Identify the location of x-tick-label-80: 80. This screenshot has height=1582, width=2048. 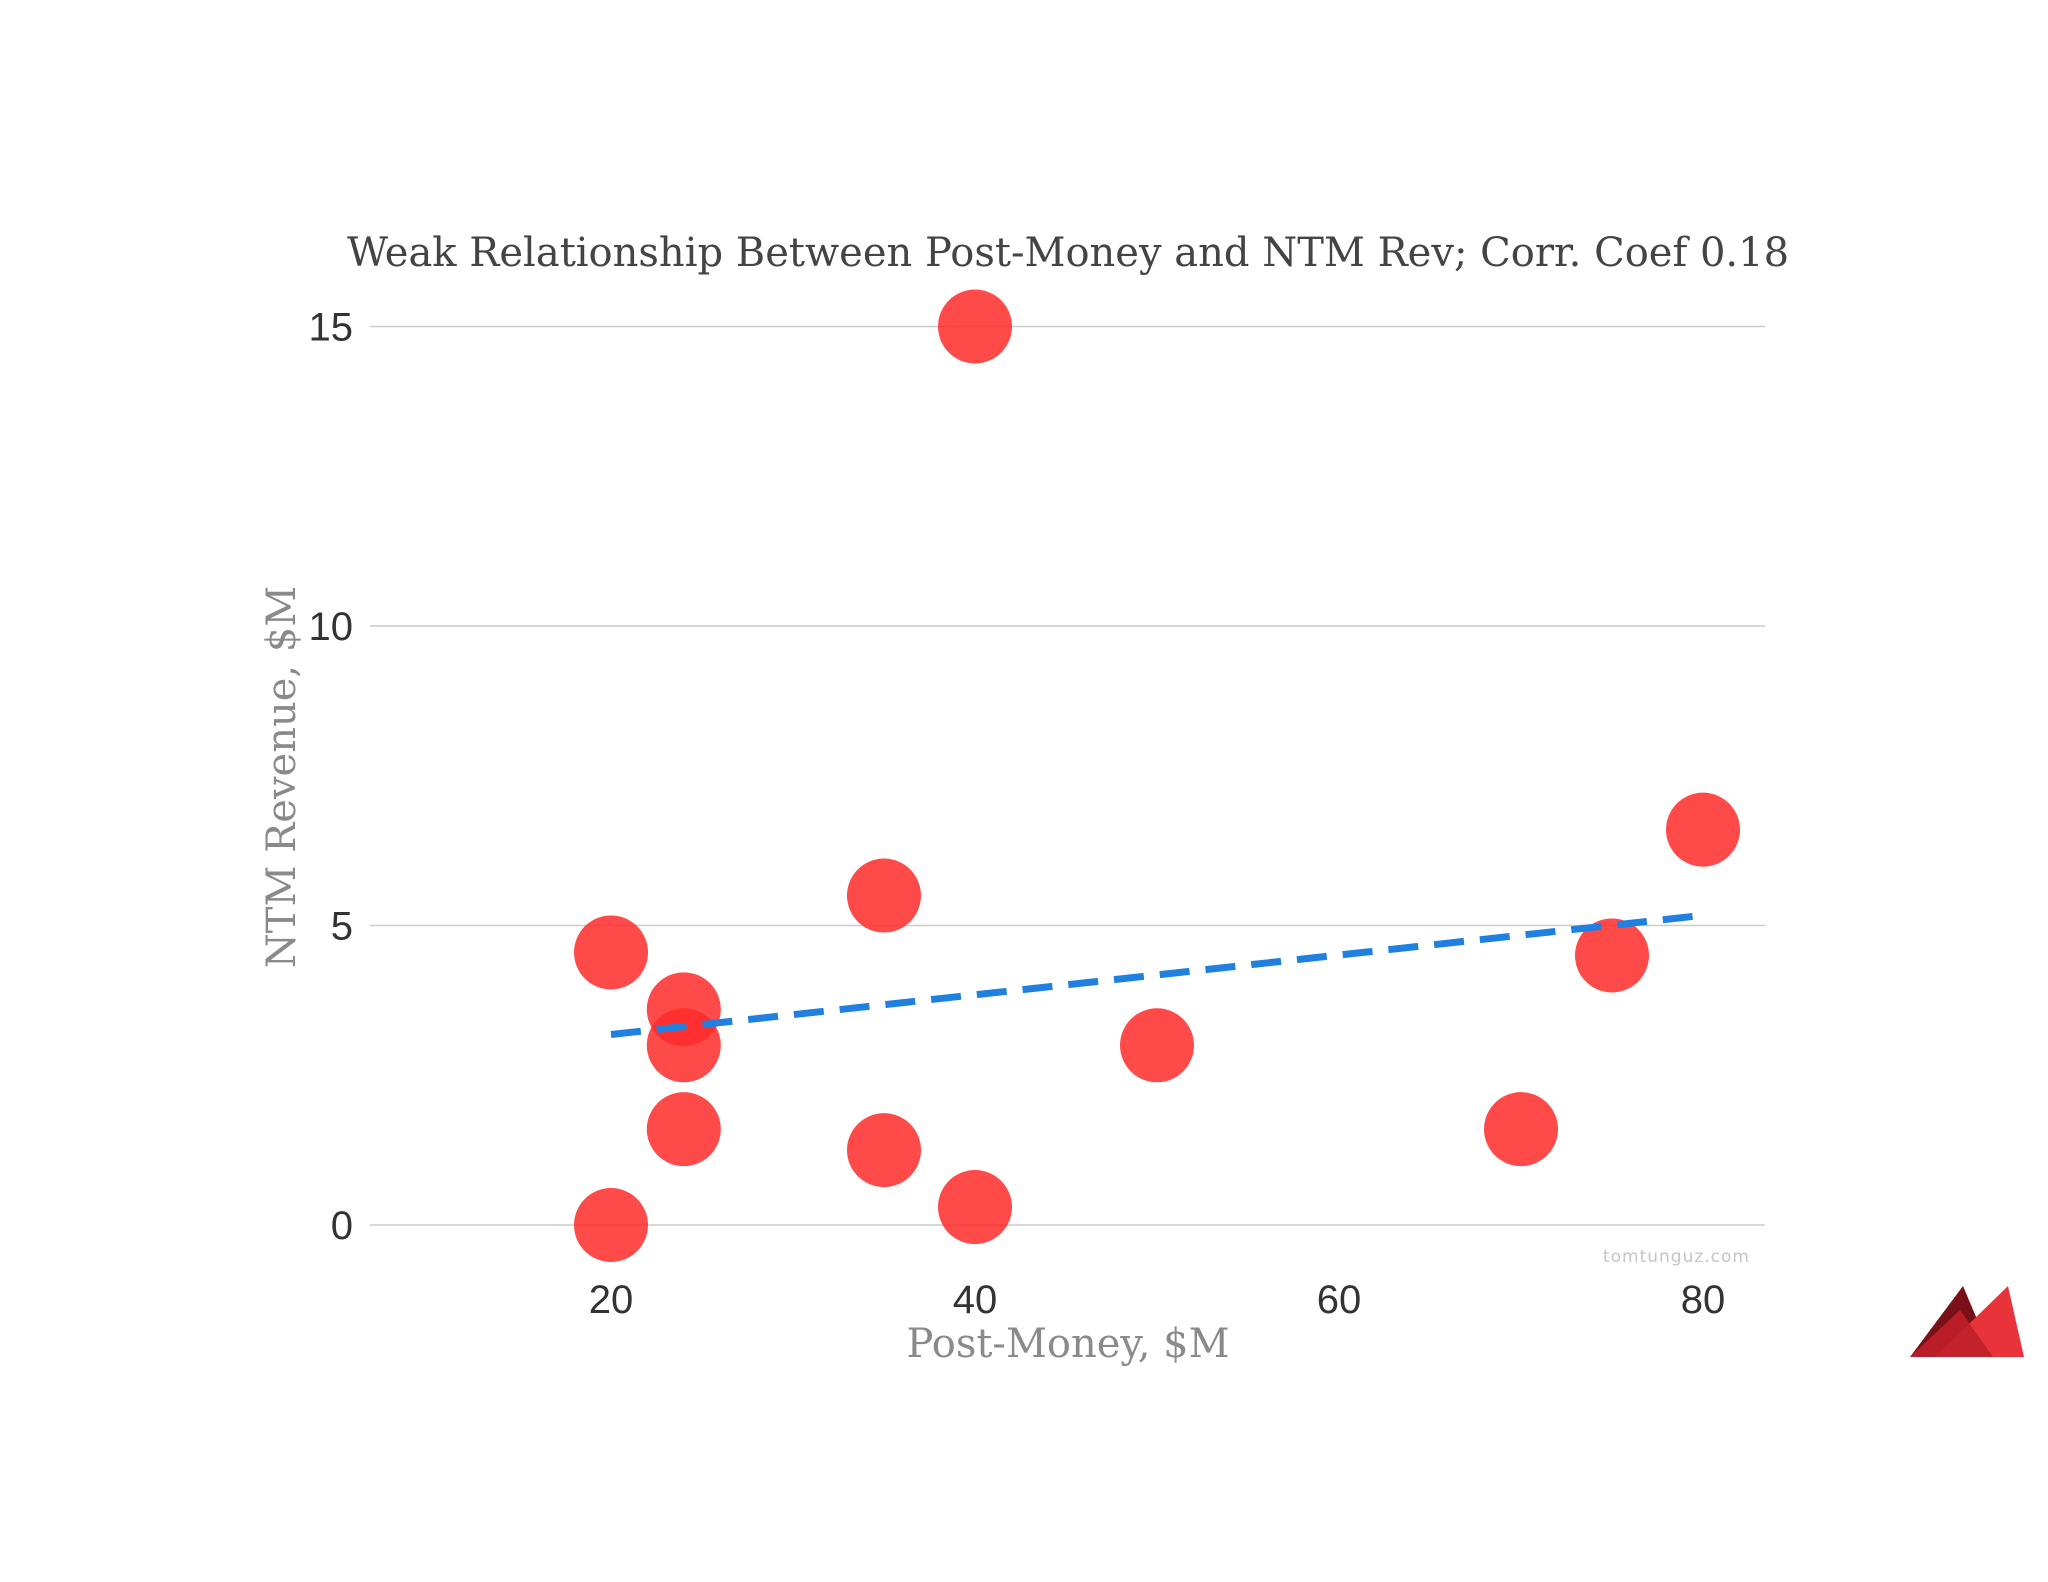
(1703, 1300).